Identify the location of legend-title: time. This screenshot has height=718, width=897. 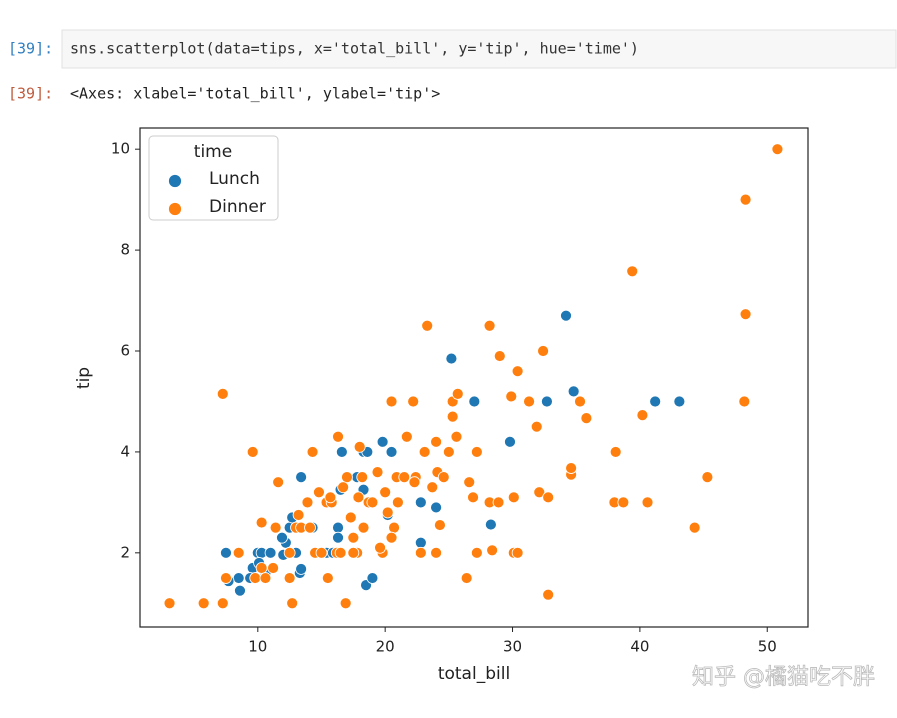
(213, 152).